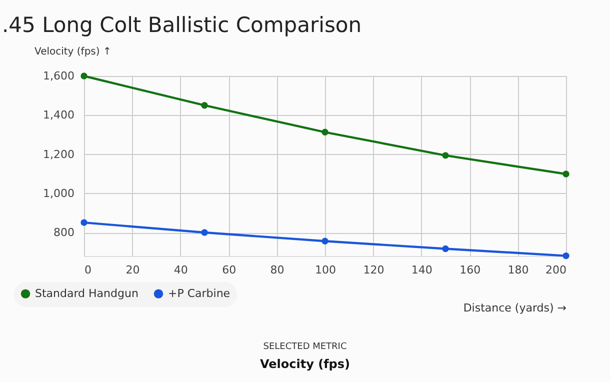 The image size is (610, 382). Describe the element at coordinates (277, 270) in the screenshot. I see `x-tick-label: 80` at that location.